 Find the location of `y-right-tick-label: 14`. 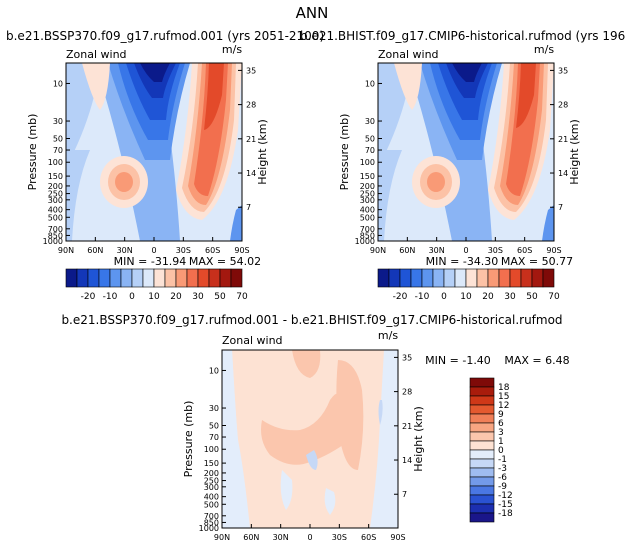

y-right-tick-label: 14 is located at coordinates (251, 173).